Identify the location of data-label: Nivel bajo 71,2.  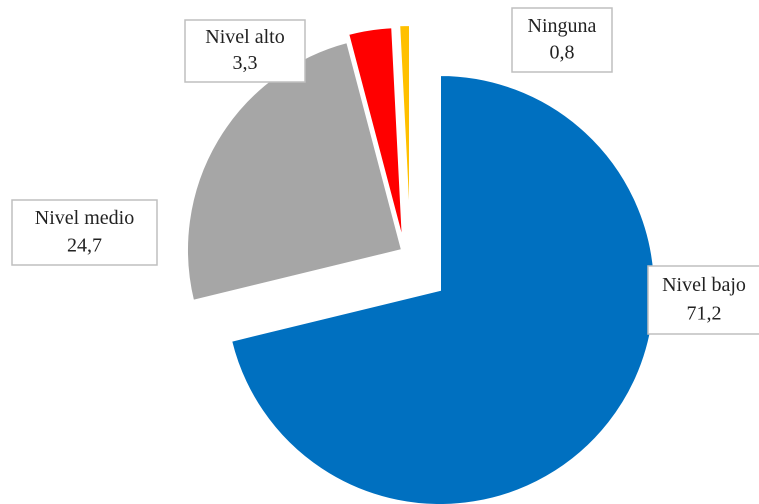
(703, 300).